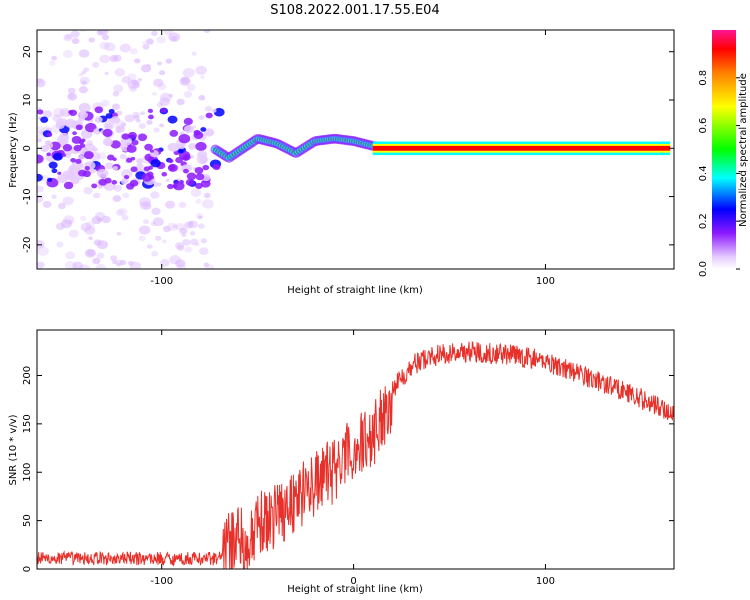 The image size is (750, 600). Describe the element at coordinates (27, 196) in the screenshot. I see `y-tick-label: -10` at that location.